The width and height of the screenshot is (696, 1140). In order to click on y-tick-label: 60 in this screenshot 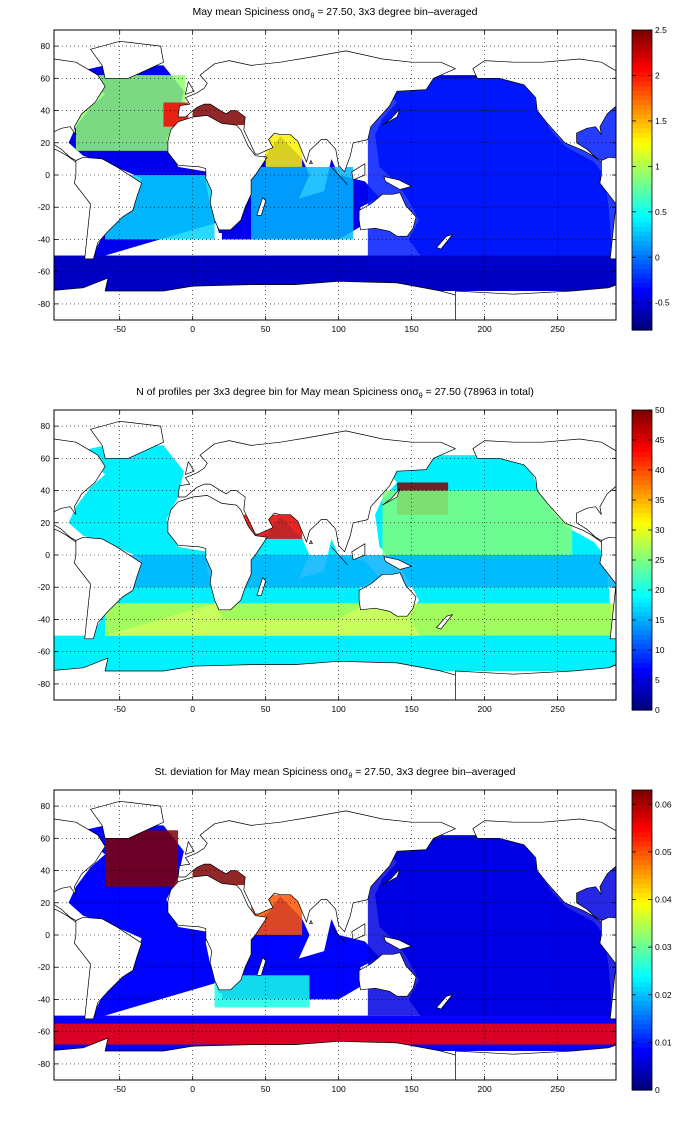, I will do `click(46, 838)`.